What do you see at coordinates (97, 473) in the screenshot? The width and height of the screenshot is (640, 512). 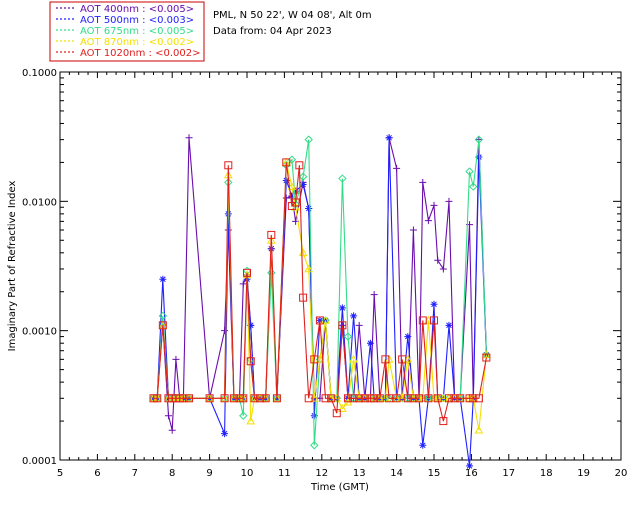 I see `x-tick-label: 6` at bounding box center [97, 473].